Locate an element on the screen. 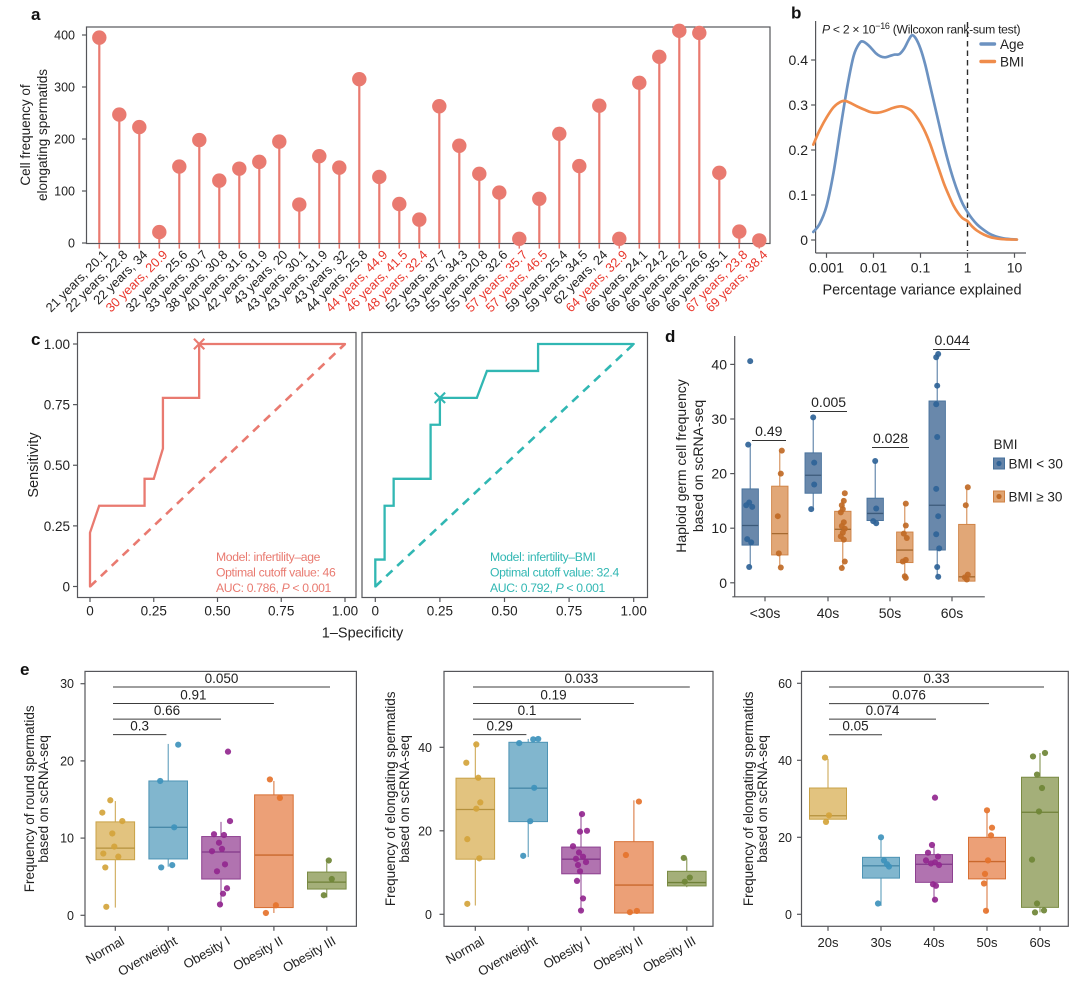  svg-text: 0.33 is located at coordinates (936, 678).